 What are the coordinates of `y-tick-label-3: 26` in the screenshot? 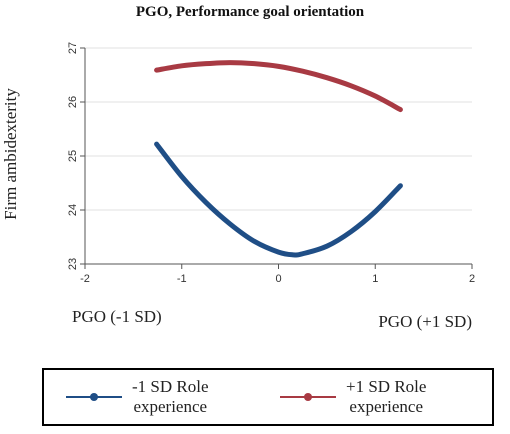 It's located at (73, 102).